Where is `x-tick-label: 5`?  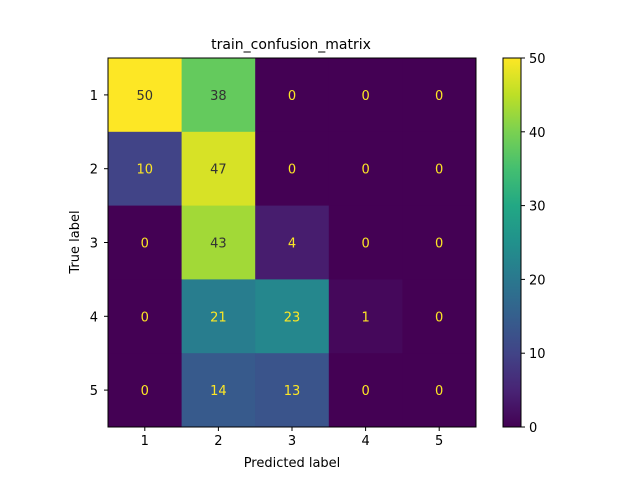
x-tick-label: 5 is located at coordinates (439, 441).